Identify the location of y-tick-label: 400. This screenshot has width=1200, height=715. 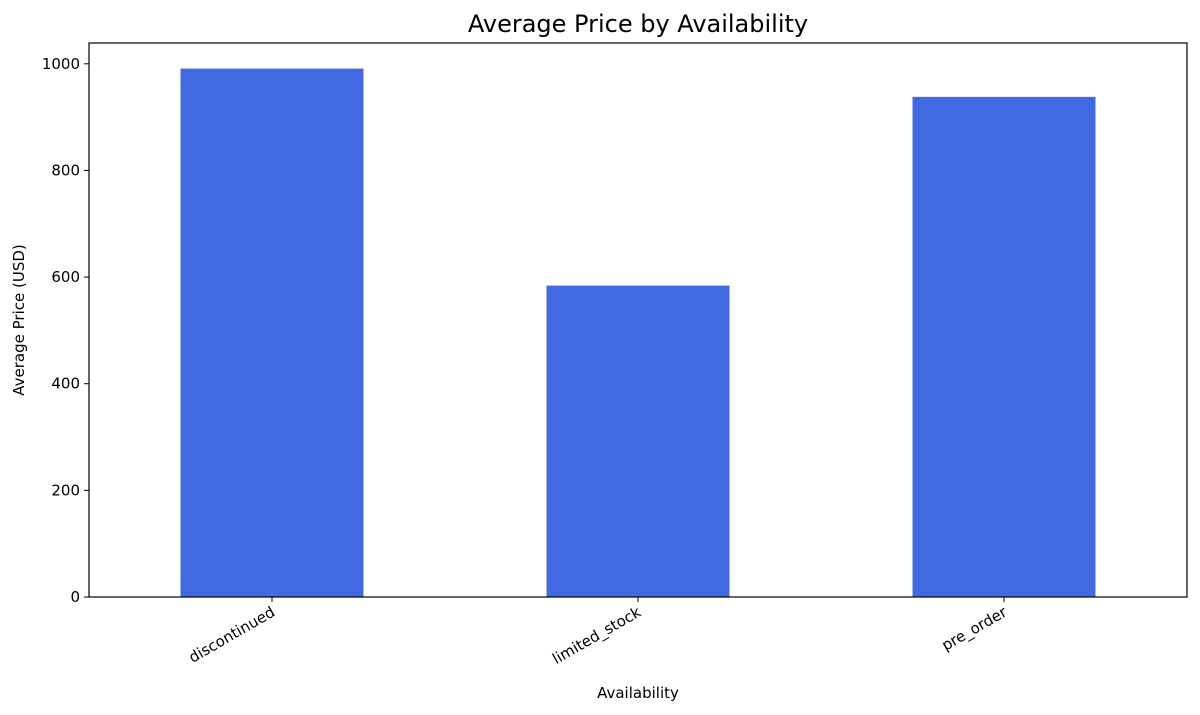
(65, 384).